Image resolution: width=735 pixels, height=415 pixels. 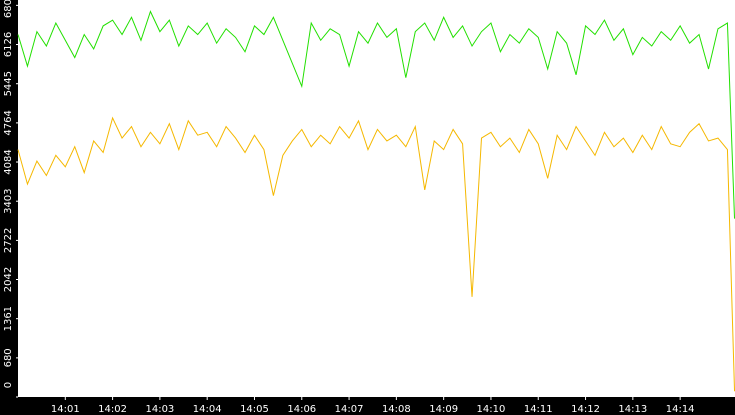 I want to click on y-tick-label: 6807, so click(x=8, y=9).